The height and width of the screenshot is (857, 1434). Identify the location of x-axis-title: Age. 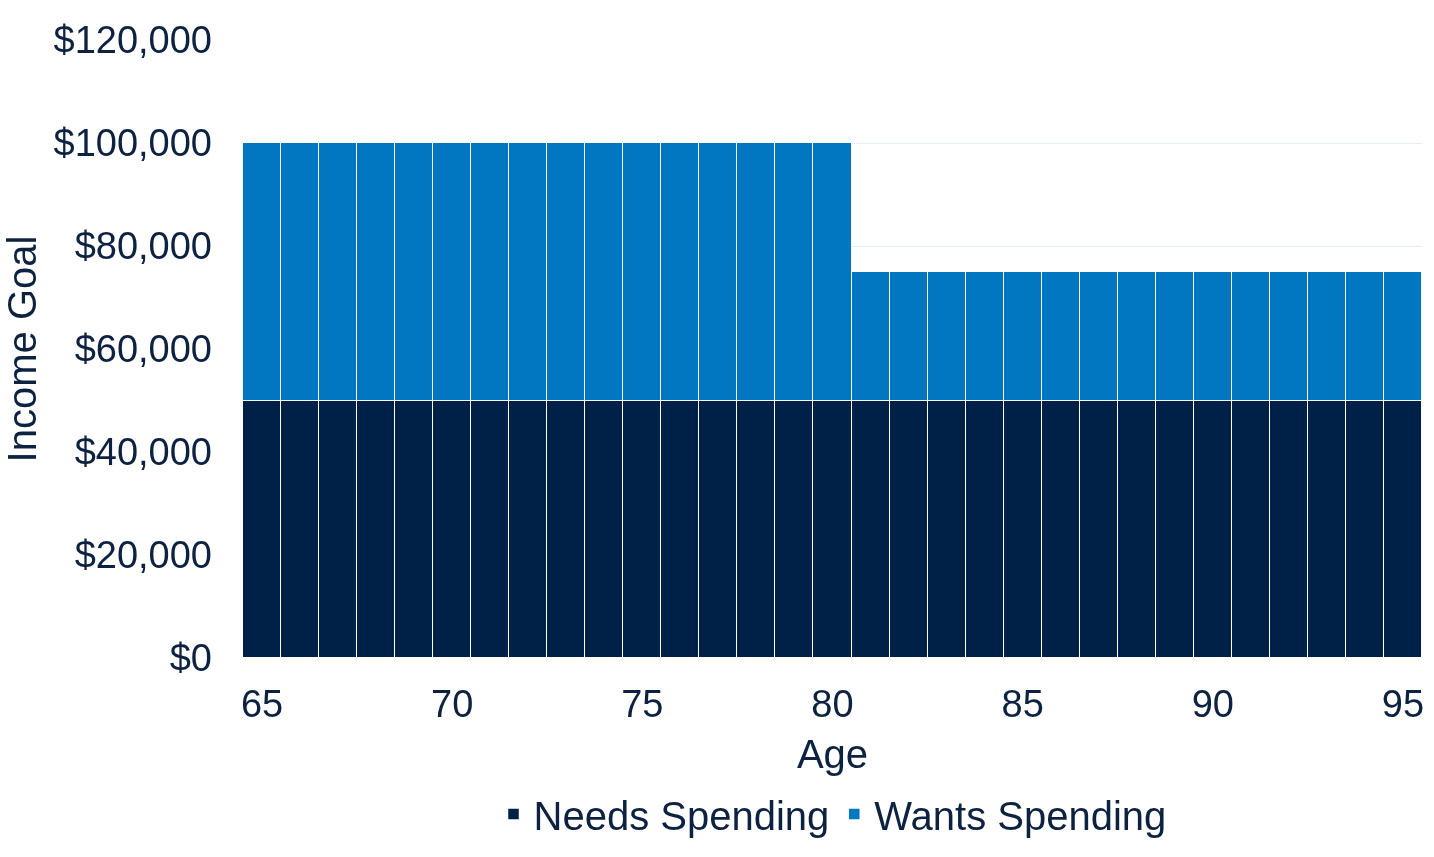
(832, 753).